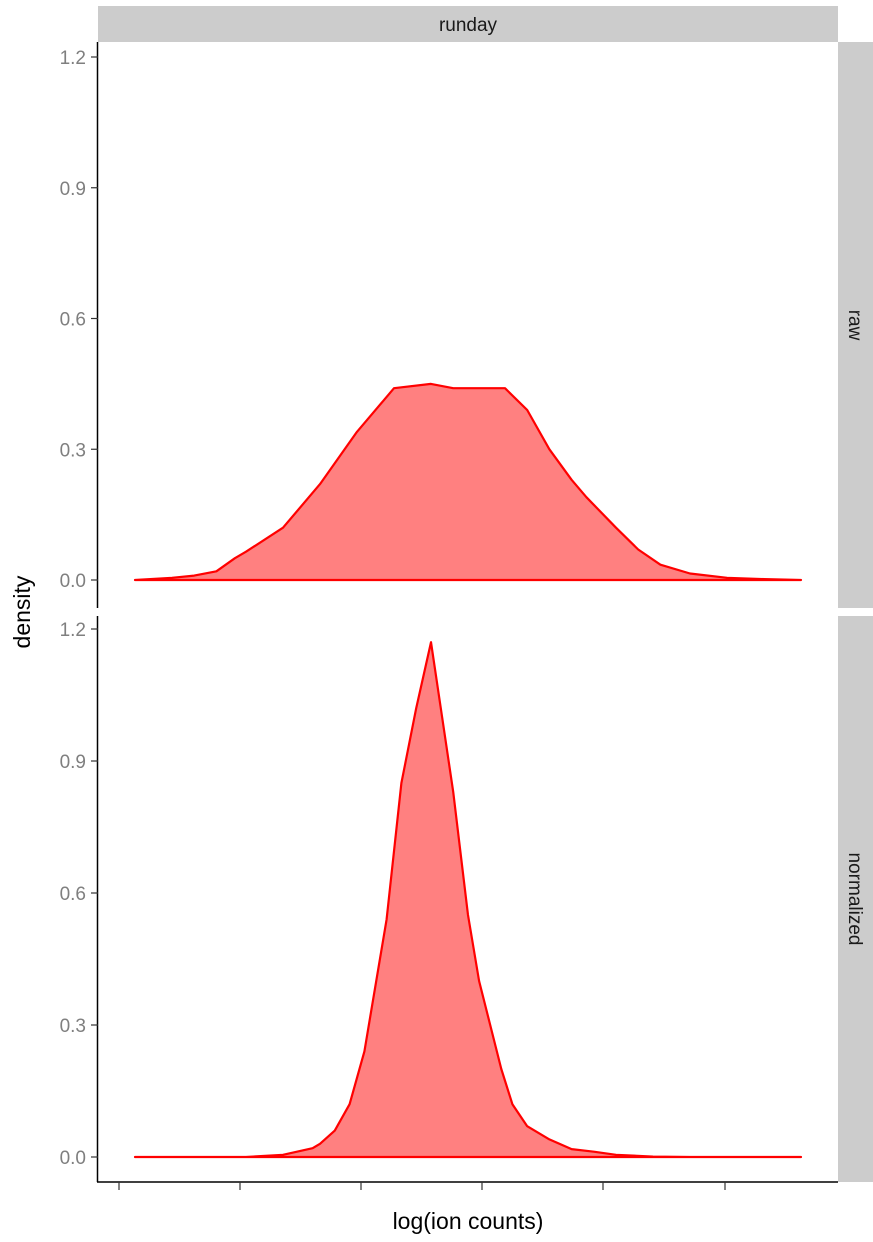 Image resolution: width=873 pixels, height=1242 pixels. What do you see at coordinates (73, 58) in the screenshot?
I see `y-tick-label-raw-4: 1.2` at bounding box center [73, 58].